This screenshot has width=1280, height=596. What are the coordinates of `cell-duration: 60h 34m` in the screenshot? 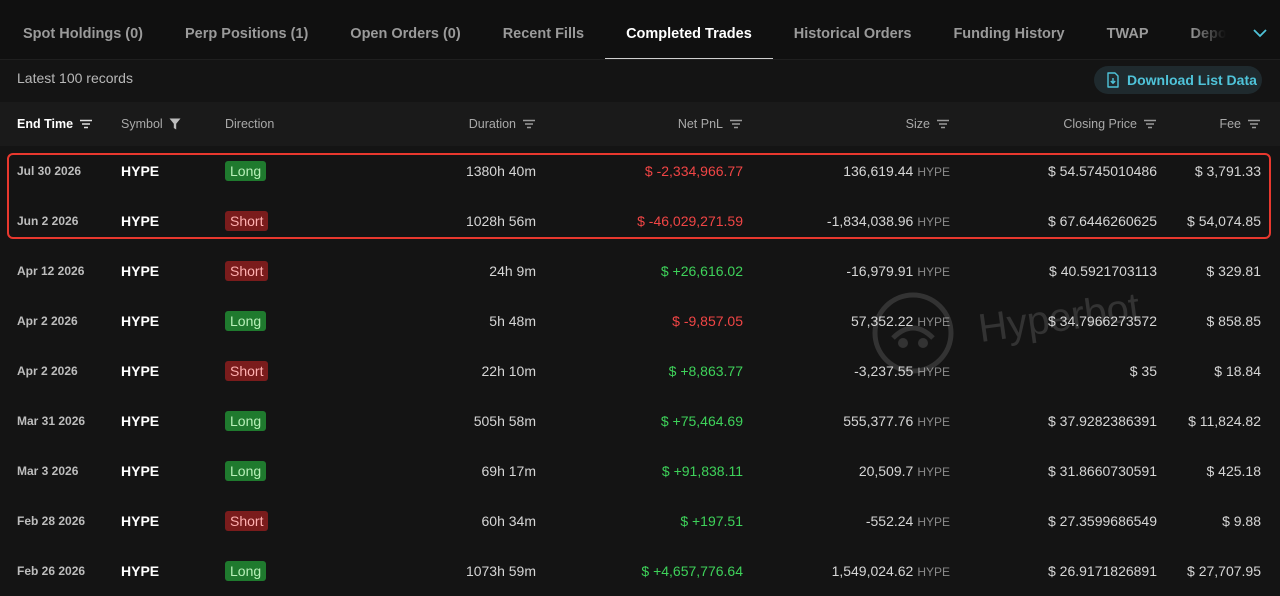 It's located at (508, 521).